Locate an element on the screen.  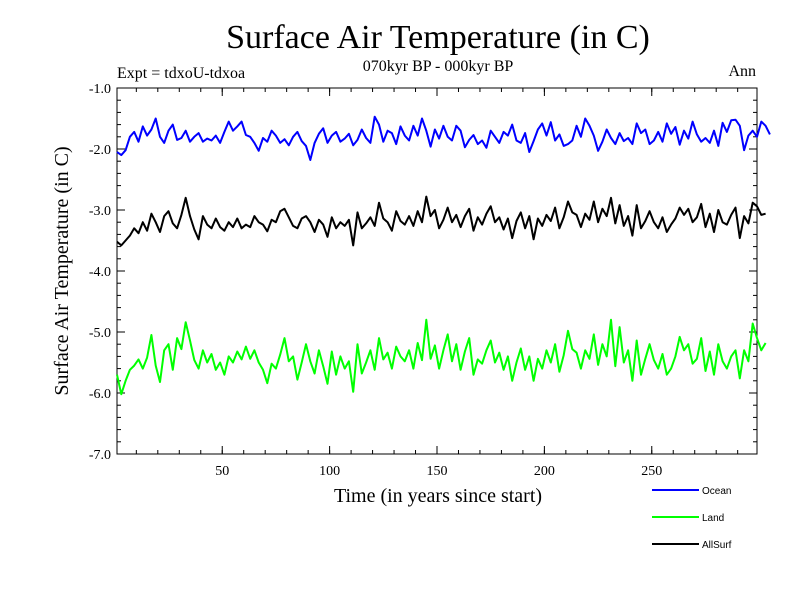
y-tick-label: -3.0 is located at coordinates (100, 211).